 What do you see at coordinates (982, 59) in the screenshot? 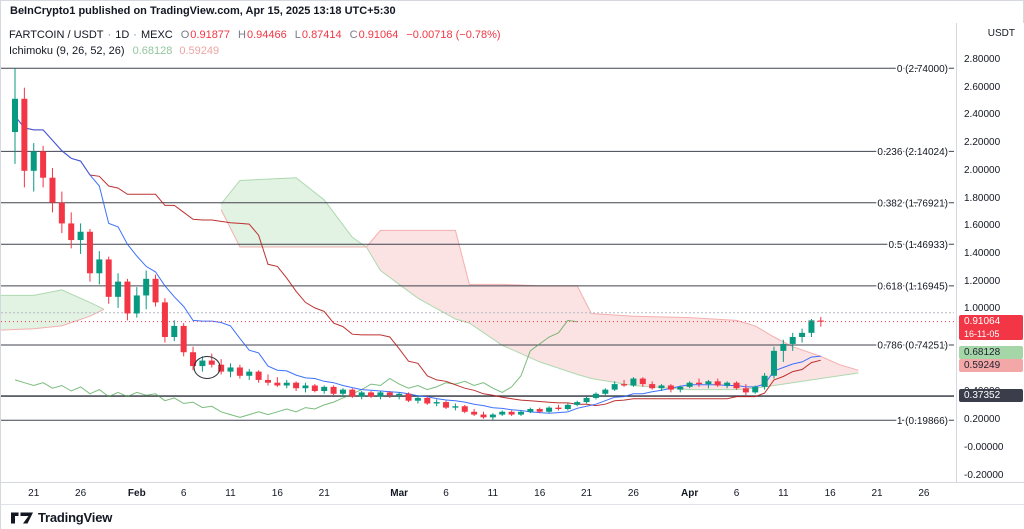
I see `y-axis-tick: 2.80000` at bounding box center [982, 59].